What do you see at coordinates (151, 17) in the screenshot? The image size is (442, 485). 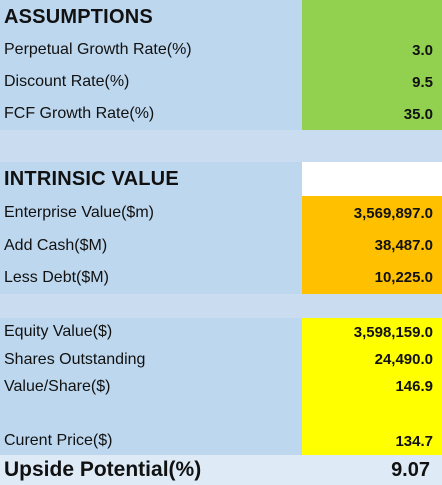 I see `assumptions-title: ASSUMPTIONS` at bounding box center [151, 17].